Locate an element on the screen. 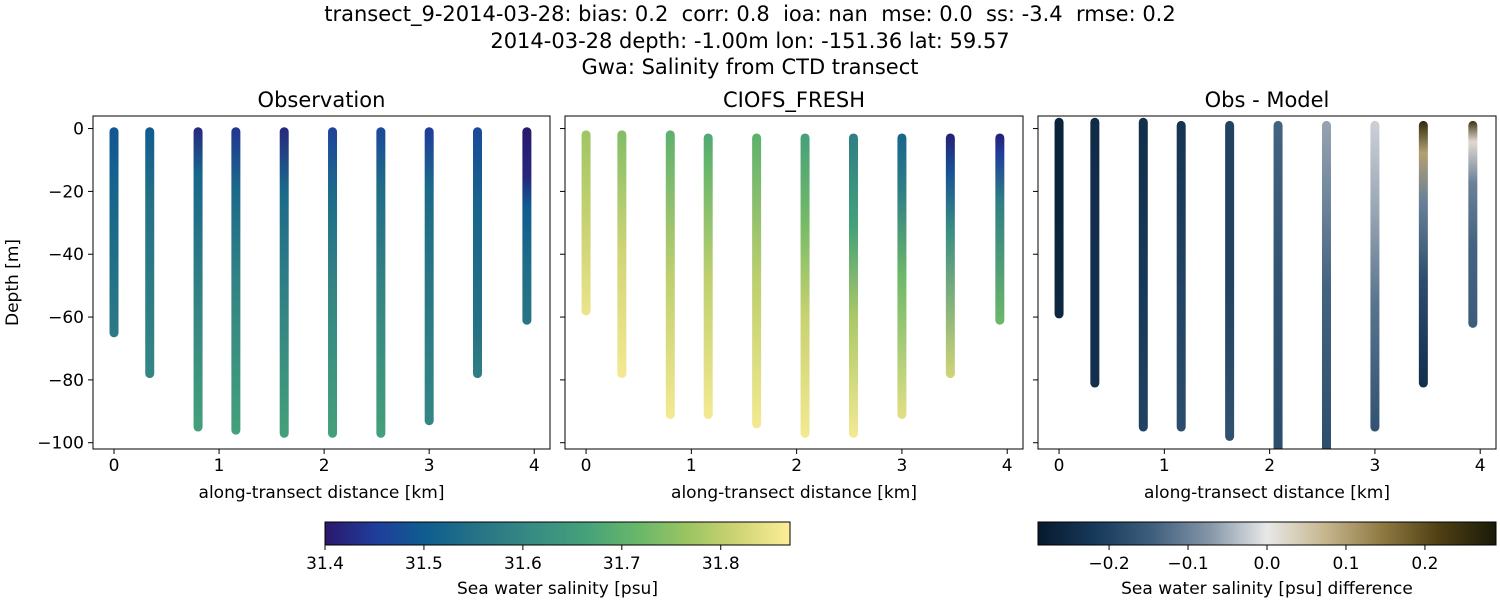 This screenshot has width=1500, height=600. colorbar-tick-label: −0.2 is located at coordinates (1108, 564).